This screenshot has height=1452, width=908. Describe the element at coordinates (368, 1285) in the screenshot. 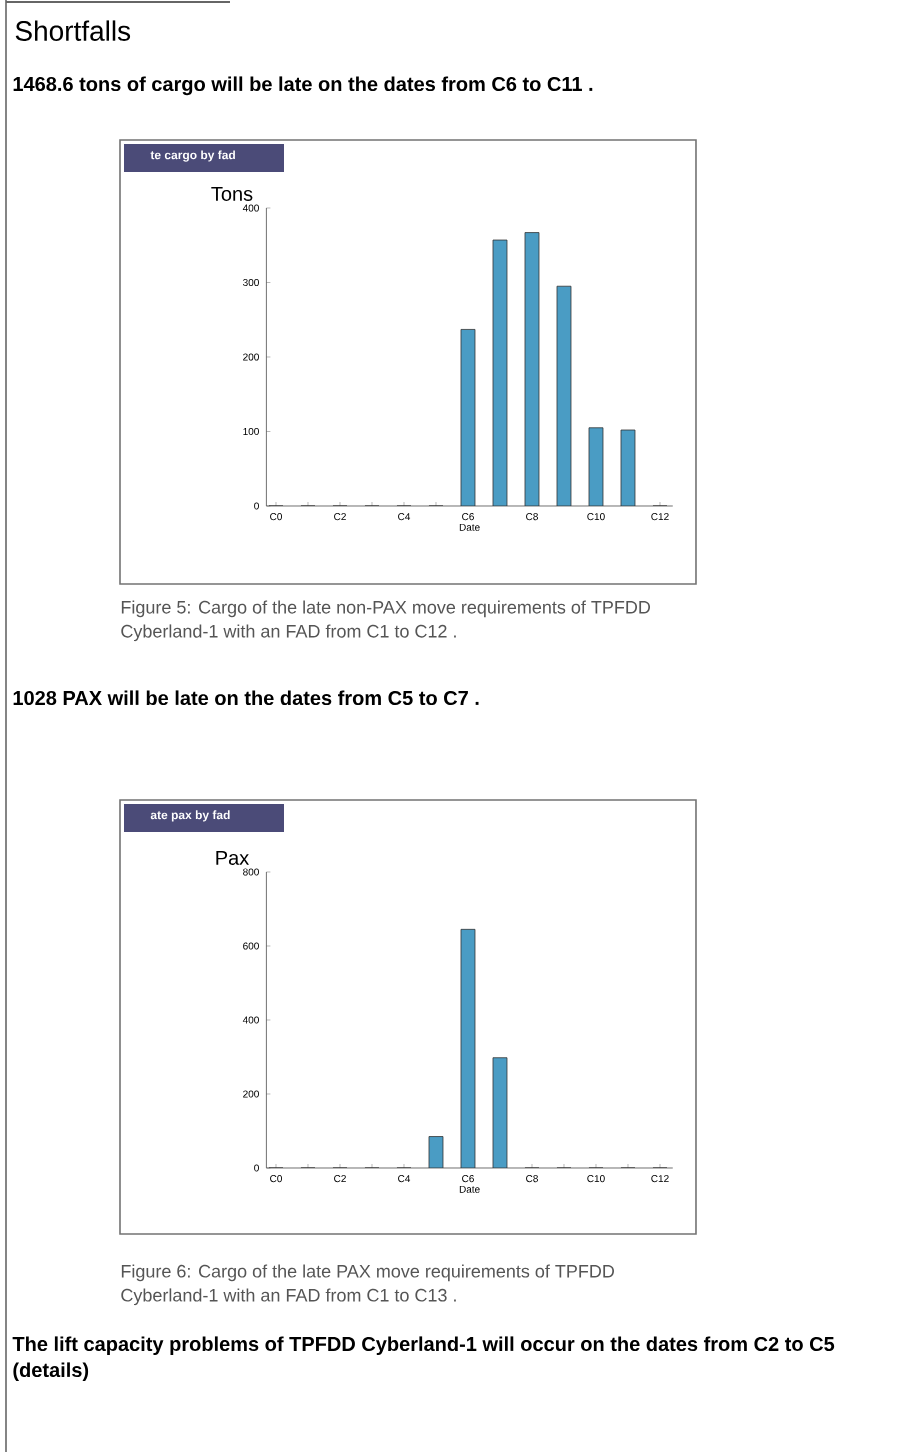

I see `caption: Figure 6: Cargo of the late PAX move requirements of TPFDD Cyberland-1 with an FAD from C1 to C13 .` at that location.